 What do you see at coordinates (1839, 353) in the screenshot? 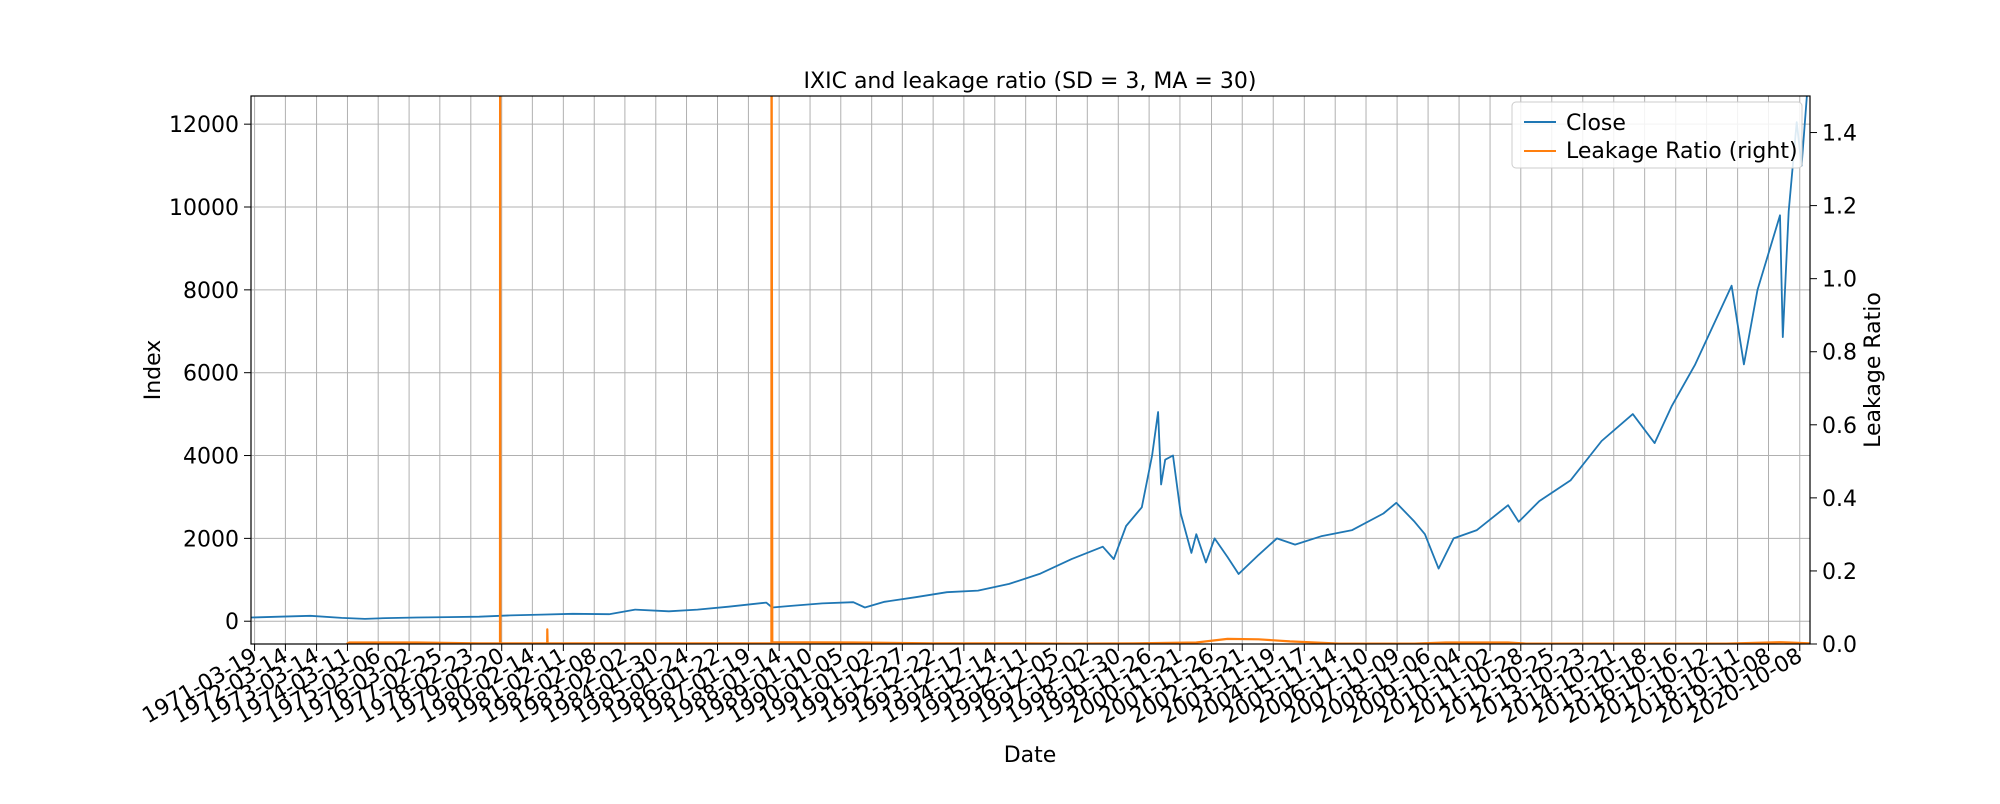
I see `y2-tick-label: 0.8` at bounding box center [1839, 353].